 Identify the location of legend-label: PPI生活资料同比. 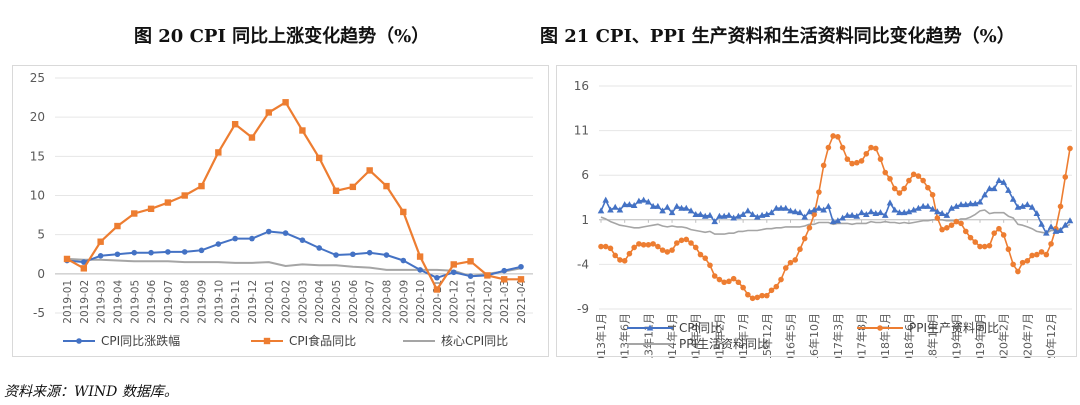
(724, 344).